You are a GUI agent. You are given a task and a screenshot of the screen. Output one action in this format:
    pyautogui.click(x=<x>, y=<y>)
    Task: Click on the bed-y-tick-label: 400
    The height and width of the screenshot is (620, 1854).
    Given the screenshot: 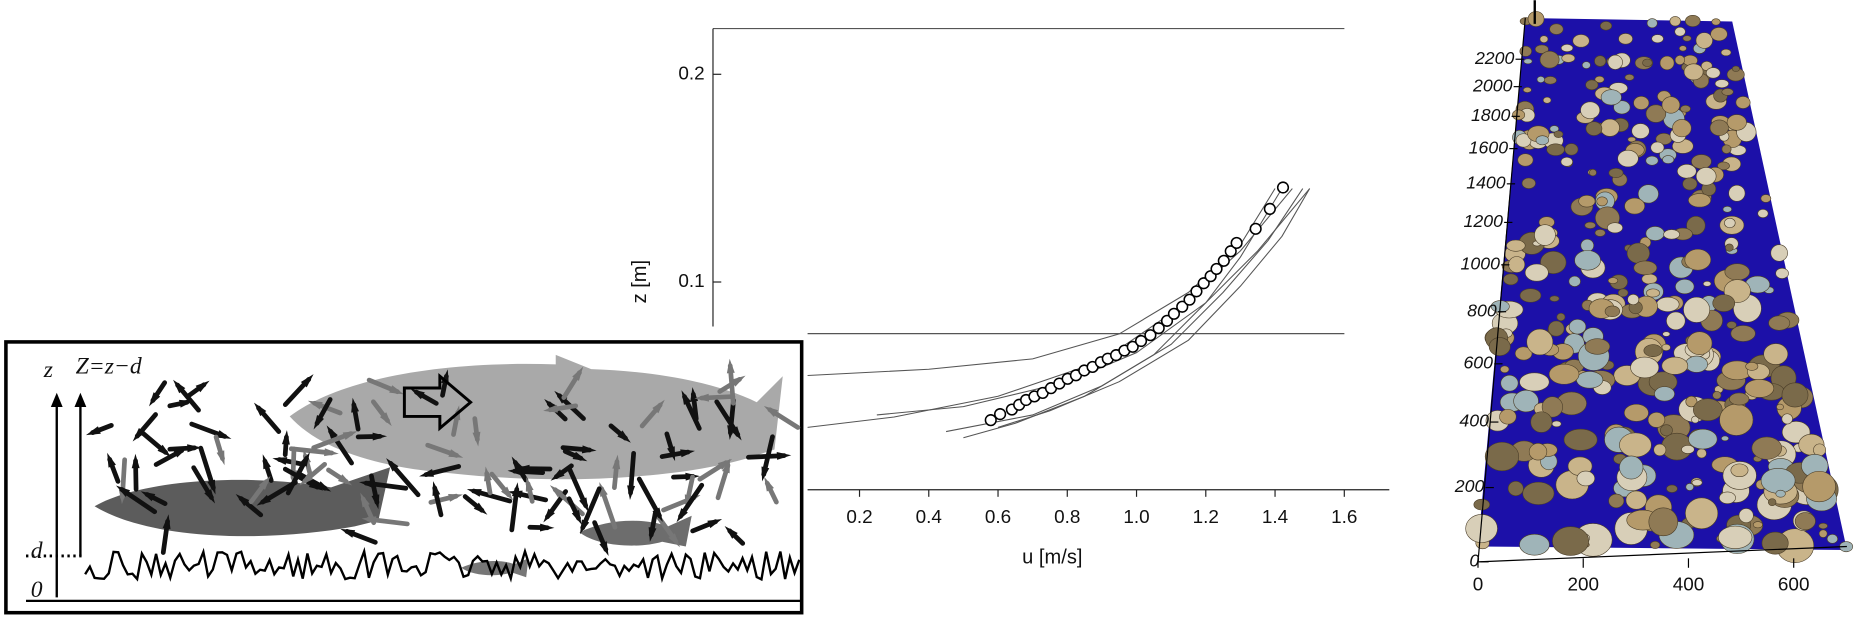 What is the action you would take?
    pyautogui.click(x=1474, y=421)
    